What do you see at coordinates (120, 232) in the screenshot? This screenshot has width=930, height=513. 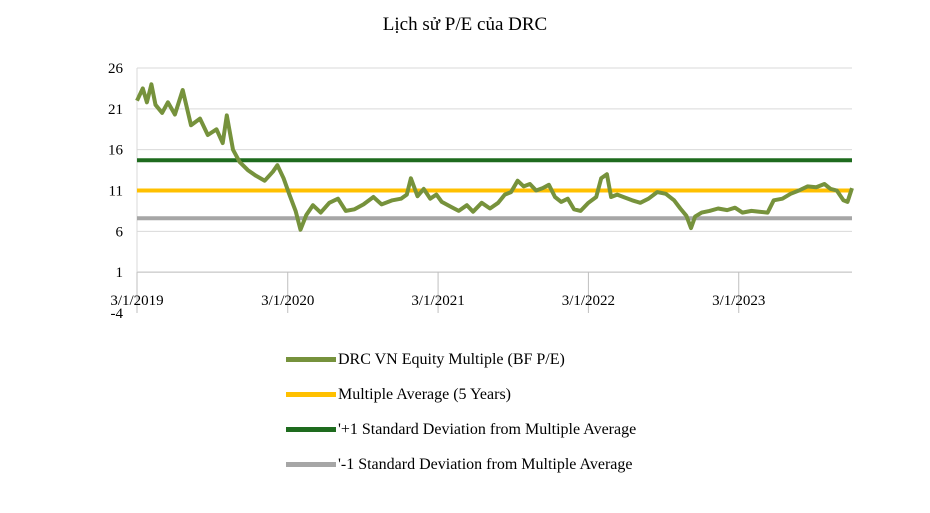 I see `y-tick-label: 6` at bounding box center [120, 232].